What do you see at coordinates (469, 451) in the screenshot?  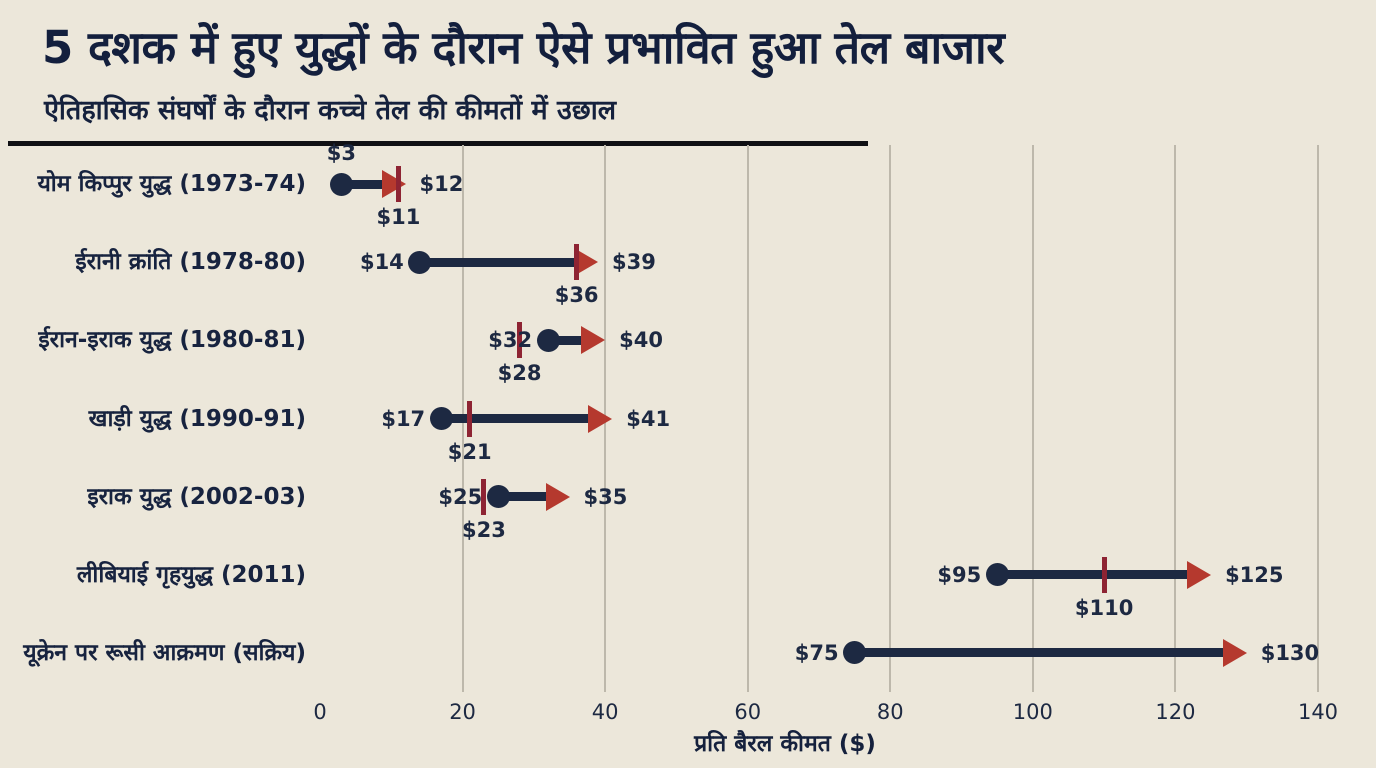 I see `mid-value-label: $21` at bounding box center [469, 451].